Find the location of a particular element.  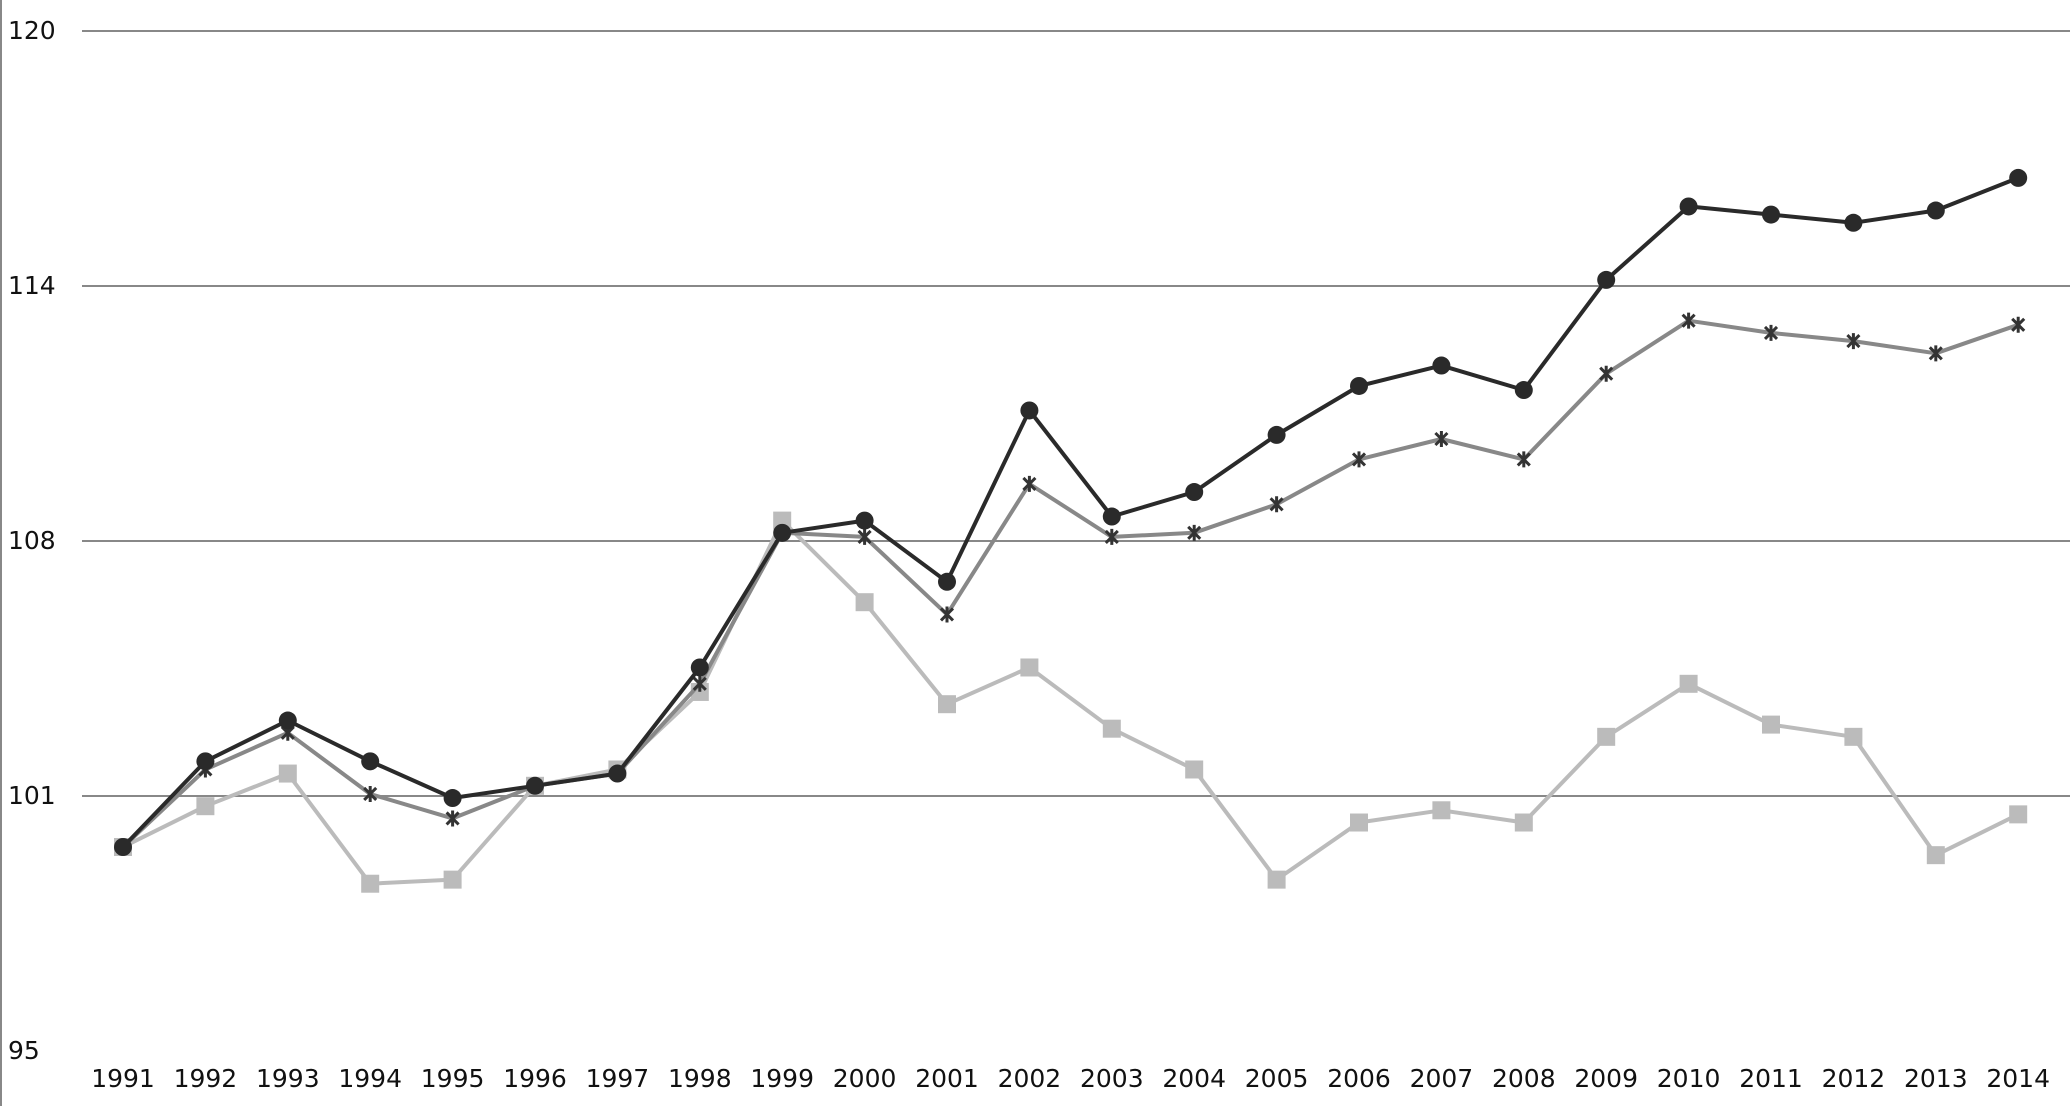

x-tick-label: 2008 is located at coordinates (1524, 1078).